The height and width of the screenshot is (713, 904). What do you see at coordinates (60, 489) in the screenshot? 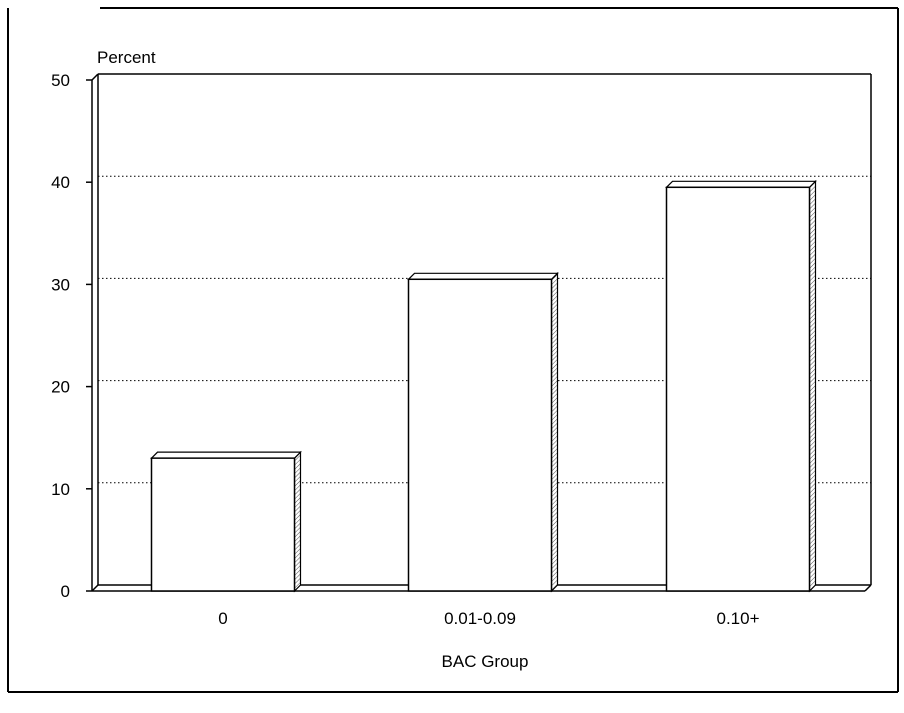
I see `y-tick-label: 10` at bounding box center [60, 489].